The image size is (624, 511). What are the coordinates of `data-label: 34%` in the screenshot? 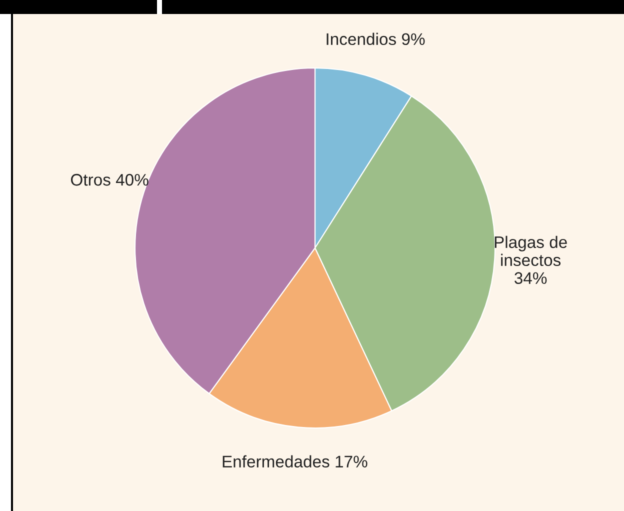 It's located at (530, 278).